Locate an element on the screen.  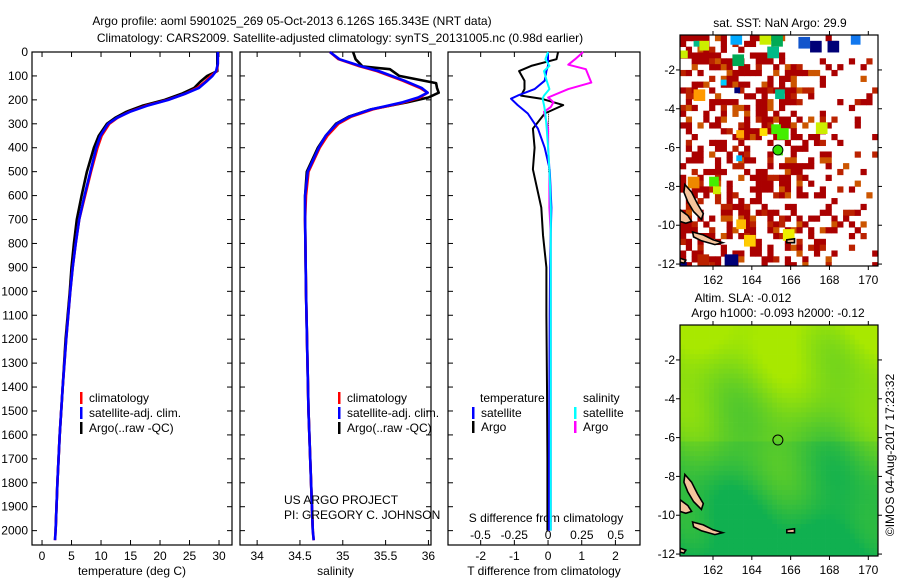
legend-label: satellite is located at coordinates (501, 413).